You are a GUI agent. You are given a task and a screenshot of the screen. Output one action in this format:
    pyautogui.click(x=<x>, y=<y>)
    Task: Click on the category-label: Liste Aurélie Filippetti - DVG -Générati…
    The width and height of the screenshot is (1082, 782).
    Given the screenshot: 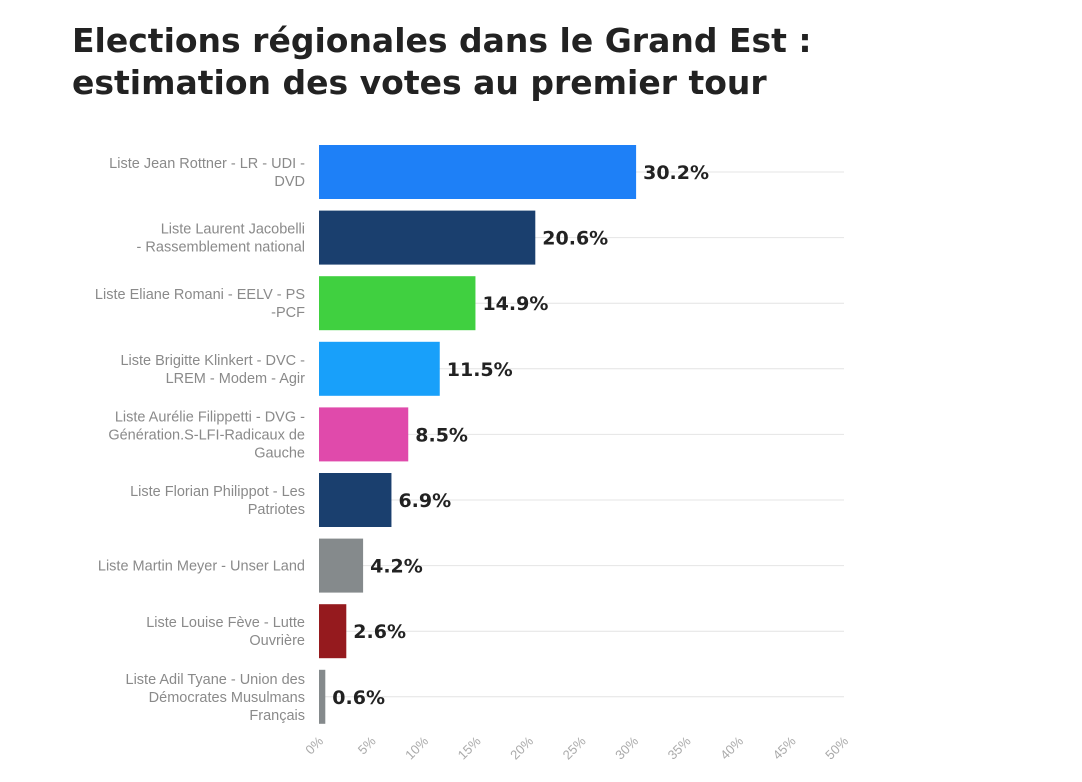 What is the action you would take?
    pyautogui.click(x=206, y=435)
    